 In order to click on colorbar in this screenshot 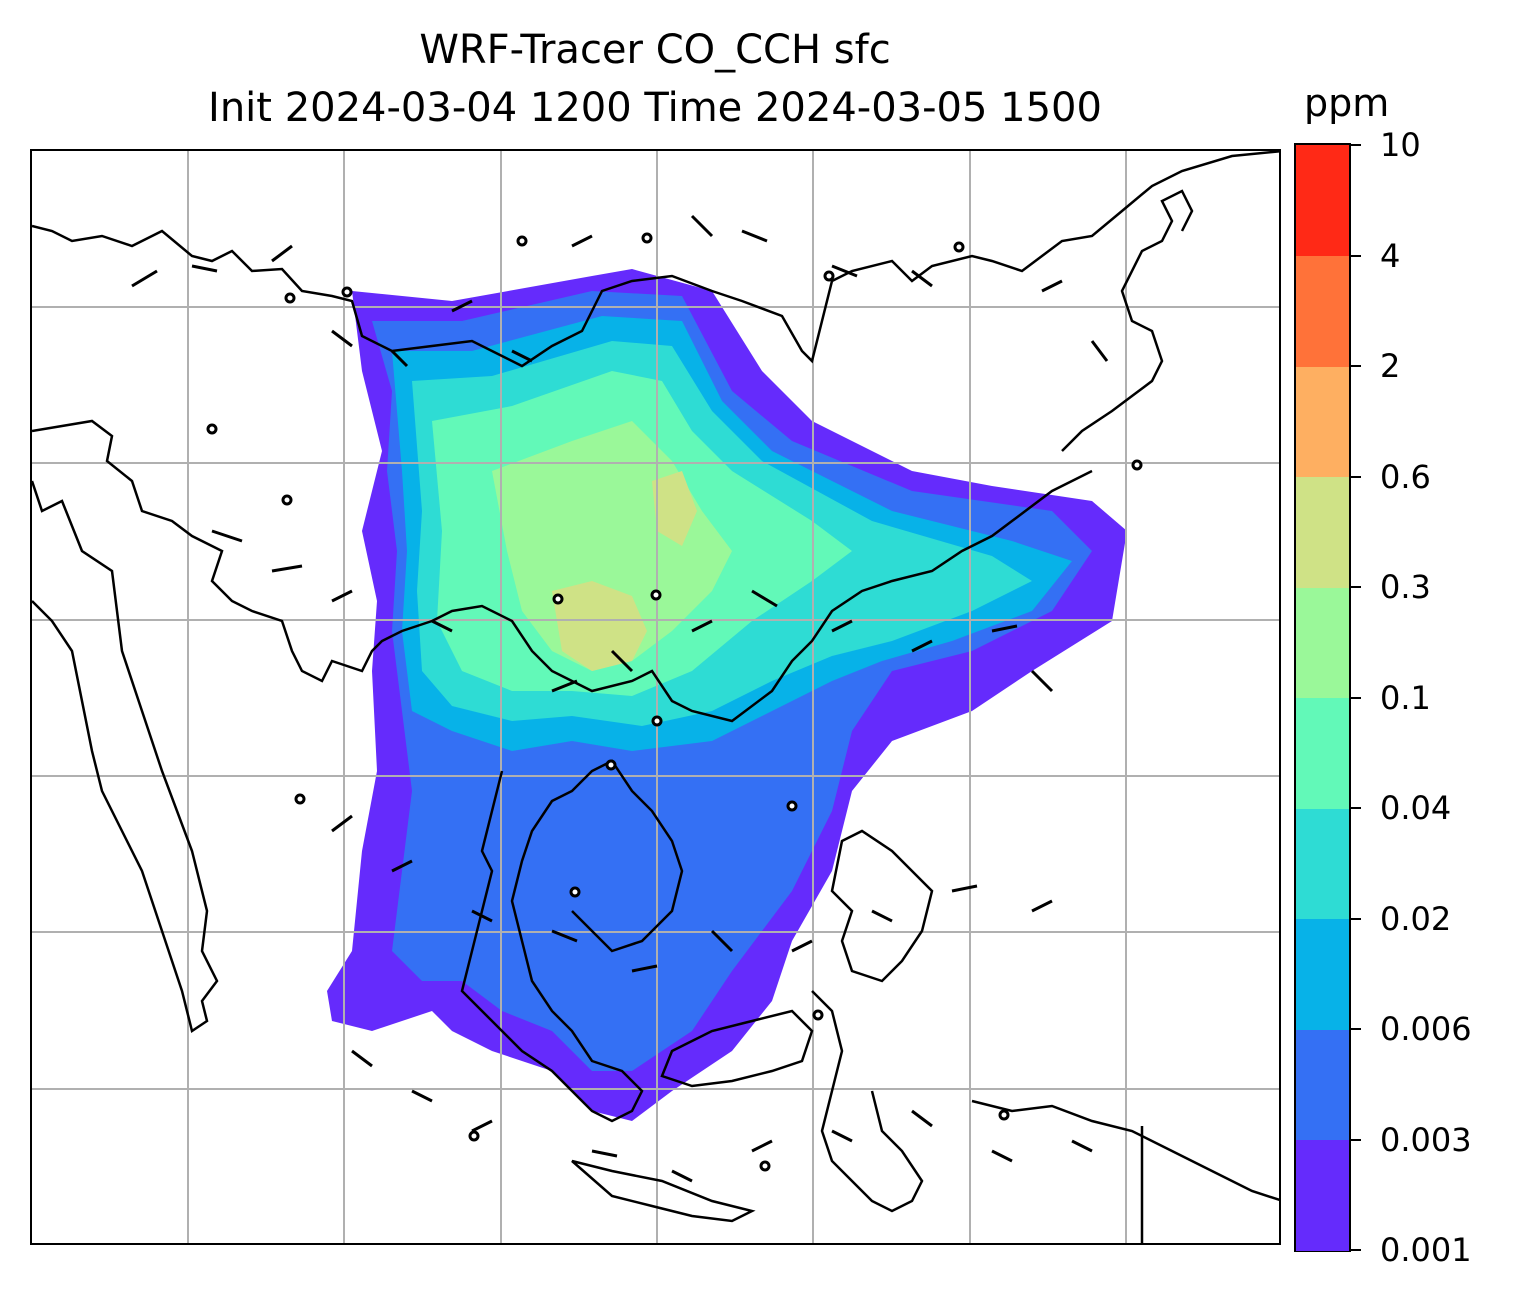, I will do `click(1322, 697)`.